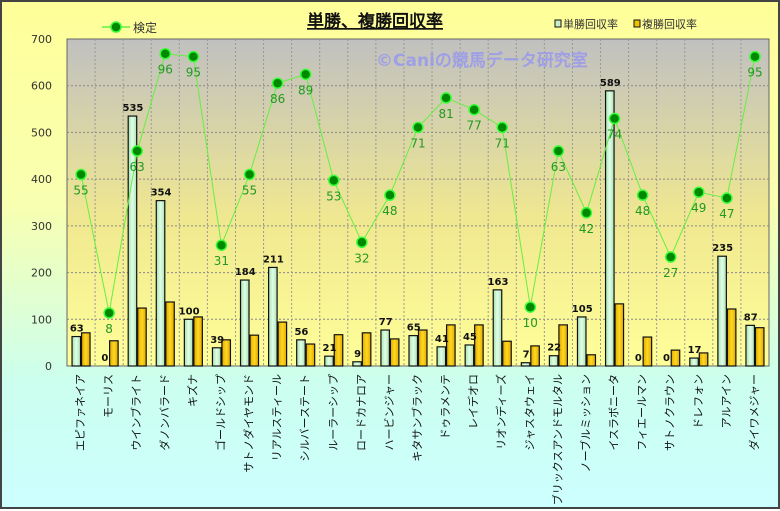 This screenshot has height=511, width=780. What do you see at coordinates (277, 99) in the screenshot?
I see `data-label-kentei: 86` at bounding box center [277, 99].